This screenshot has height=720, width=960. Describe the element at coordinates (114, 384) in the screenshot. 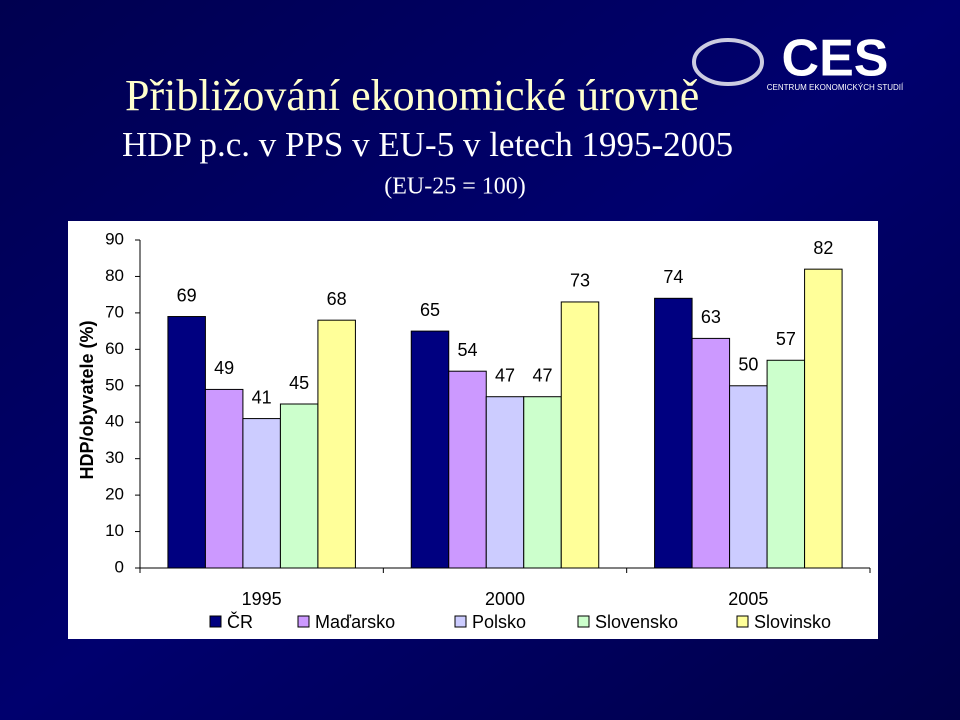

I see `y-tick-label: 50` at that location.